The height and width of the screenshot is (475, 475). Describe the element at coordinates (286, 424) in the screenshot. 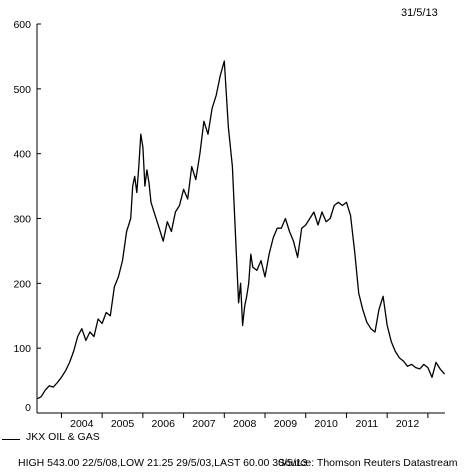

I see `x-tick-label: 2009` at that location.